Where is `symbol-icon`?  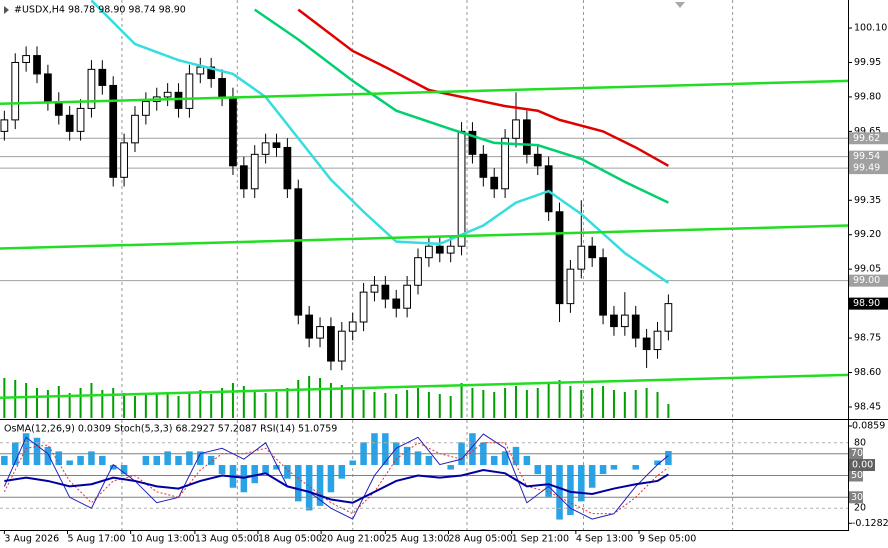
symbol-icon is located at coordinates (6, 10).